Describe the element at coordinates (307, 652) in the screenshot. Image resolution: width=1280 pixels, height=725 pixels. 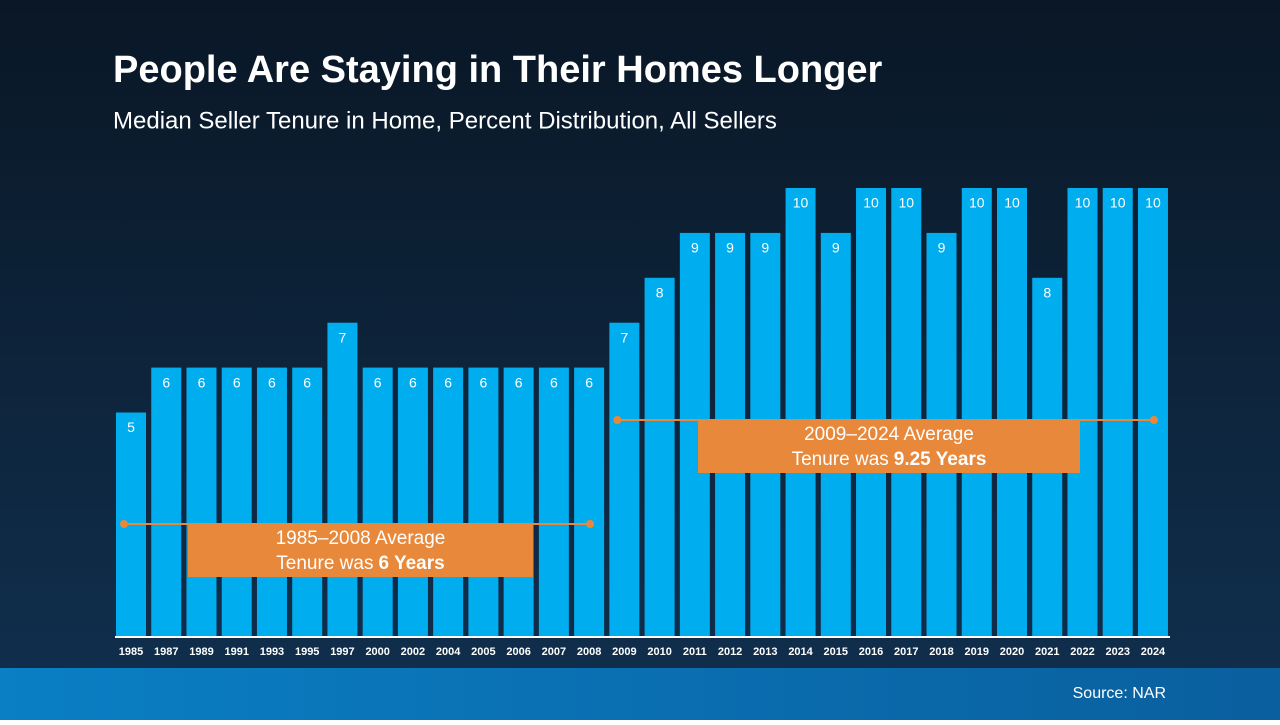
I see `x-tick-label: 1995` at that location.